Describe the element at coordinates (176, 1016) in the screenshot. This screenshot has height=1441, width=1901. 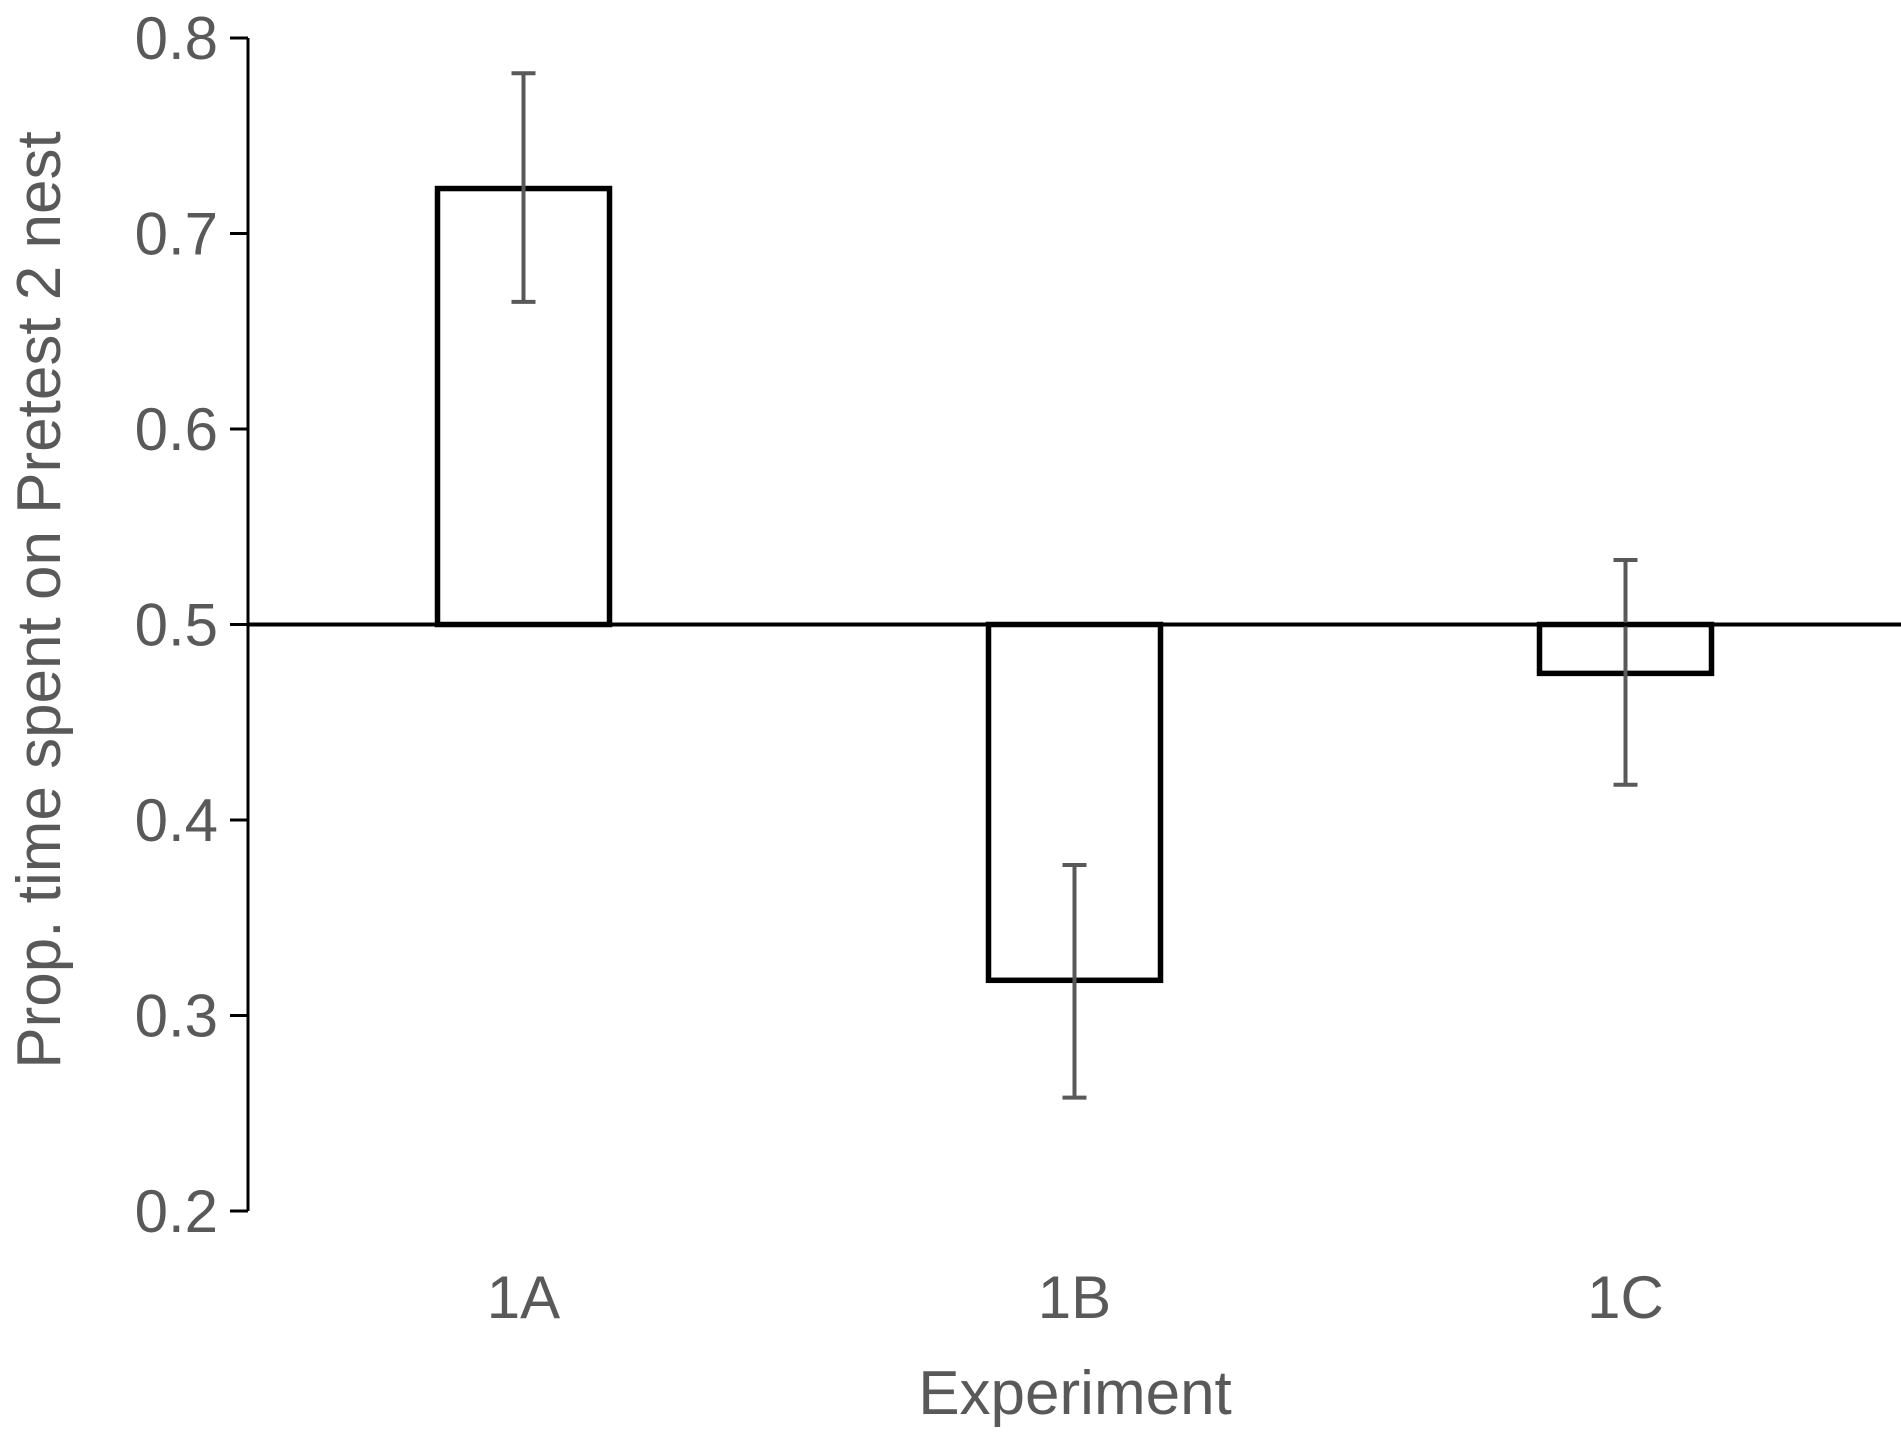
I see `y-tick-label: 0.3` at that location.